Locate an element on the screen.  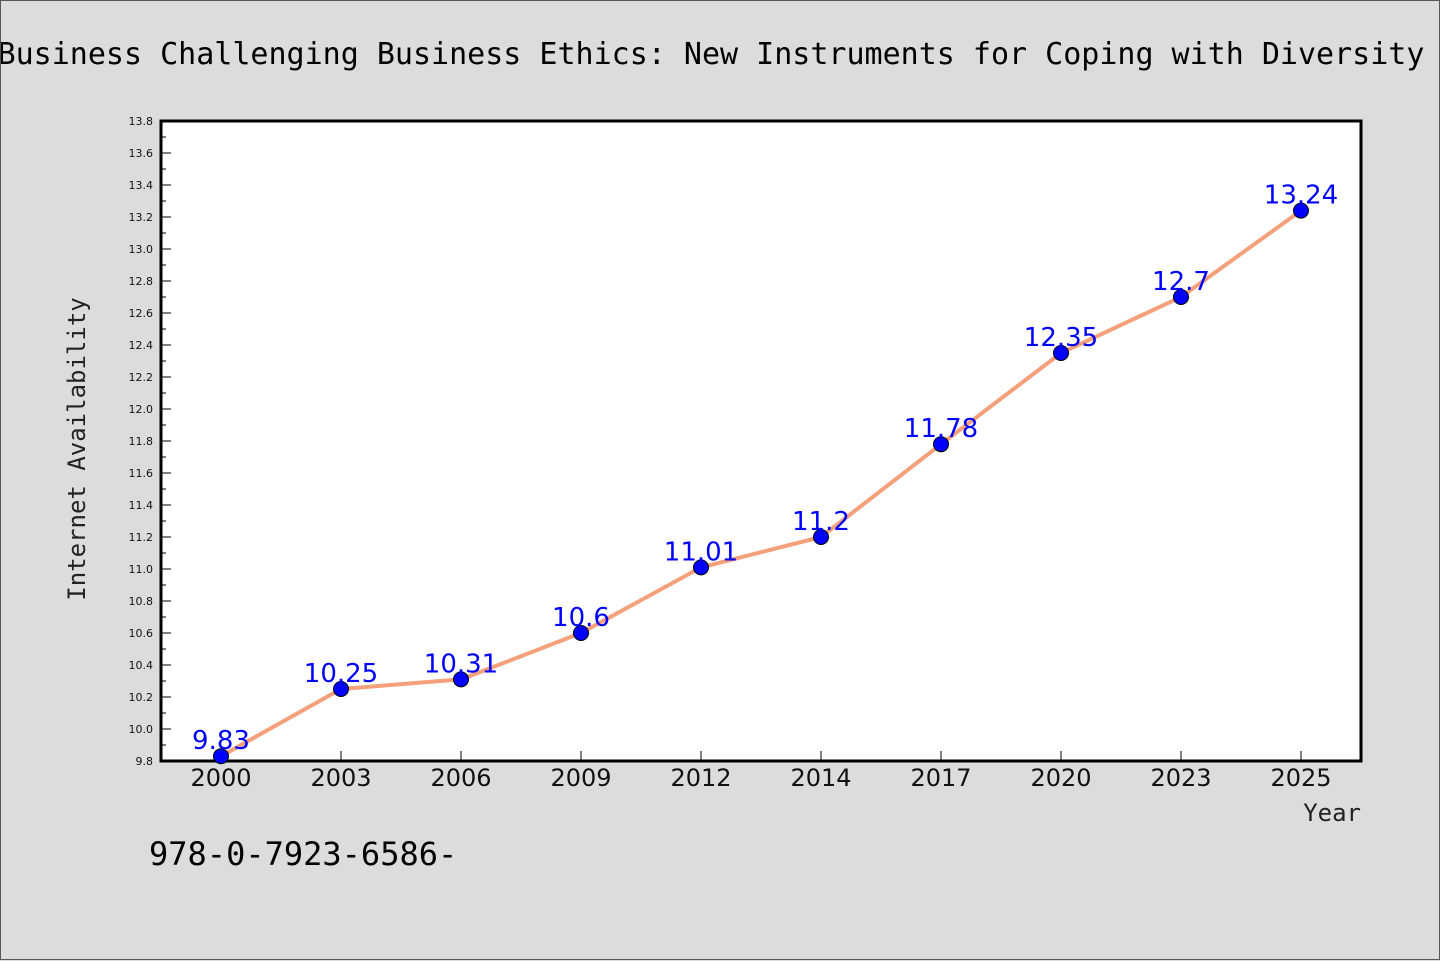
y-tick-label: 12.6 is located at coordinates (141, 313).